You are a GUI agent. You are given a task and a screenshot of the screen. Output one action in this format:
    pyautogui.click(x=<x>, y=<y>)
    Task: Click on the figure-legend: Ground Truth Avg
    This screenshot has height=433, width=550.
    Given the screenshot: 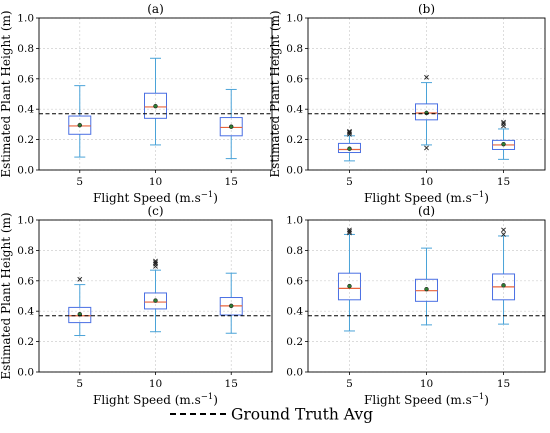 What is the action you would take?
    pyautogui.click(x=271, y=415)
    